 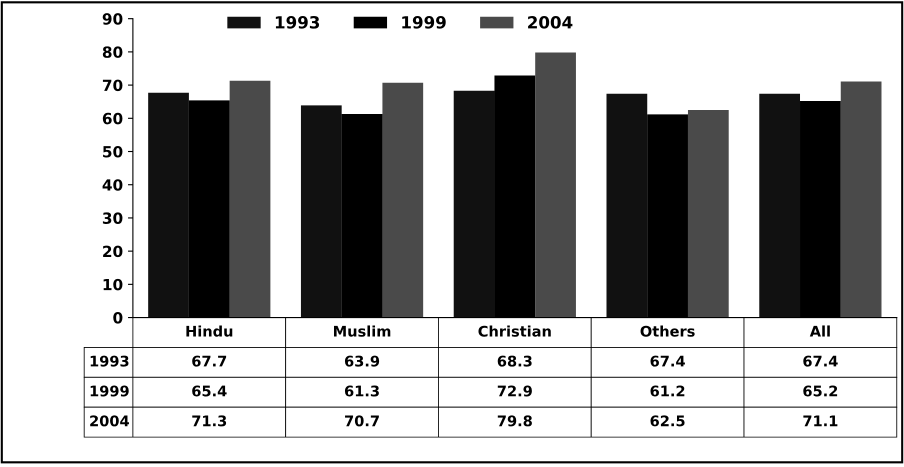 What do you see at coordinates (113, 284) in the screenshot?
I see `y-tick-label: 10` at bounding box center [113, 284].